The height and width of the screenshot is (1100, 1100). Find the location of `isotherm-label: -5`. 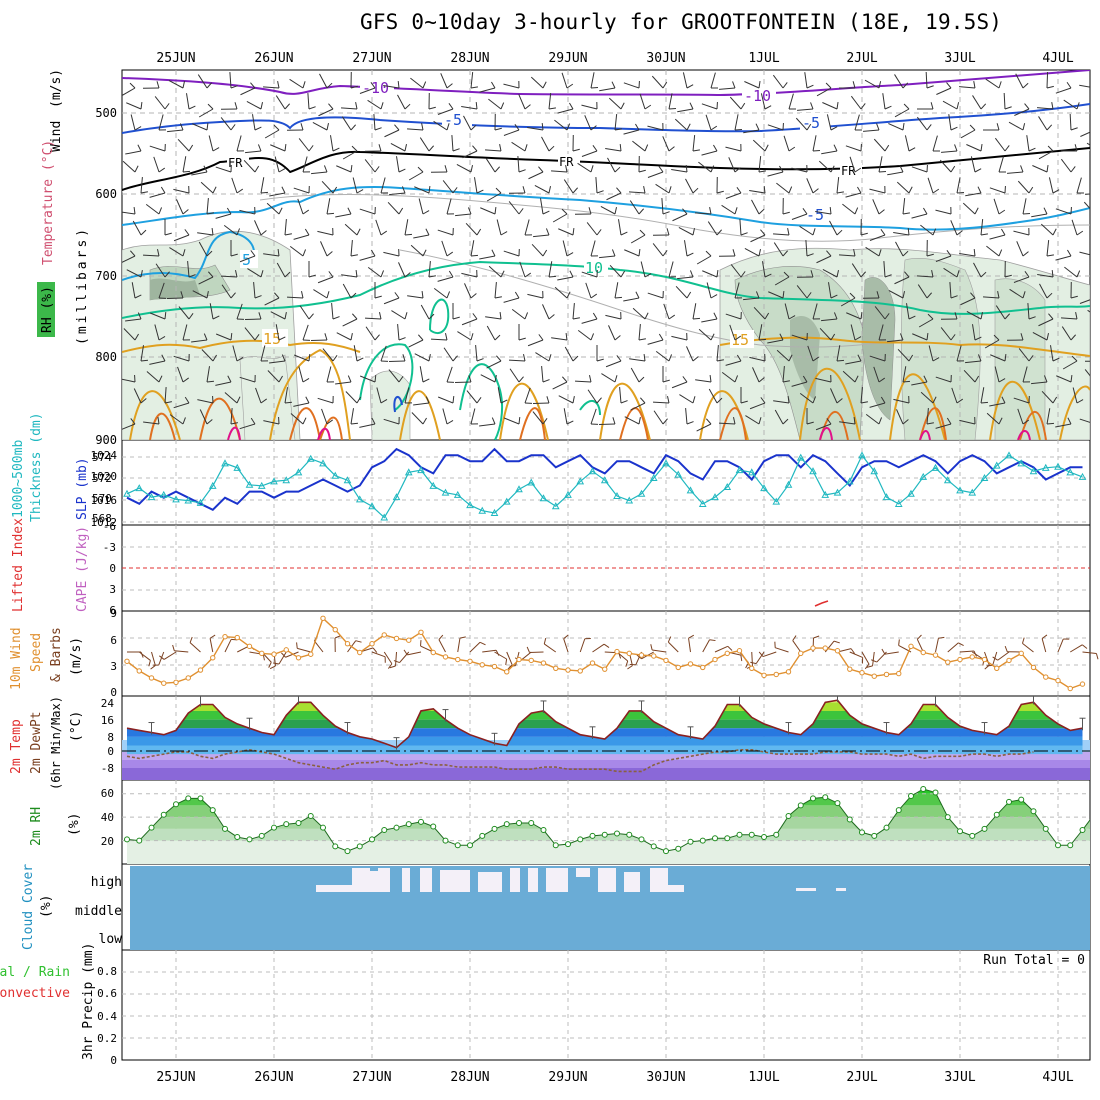

isotherm-label: -5 is located at coordinates (811, 123).